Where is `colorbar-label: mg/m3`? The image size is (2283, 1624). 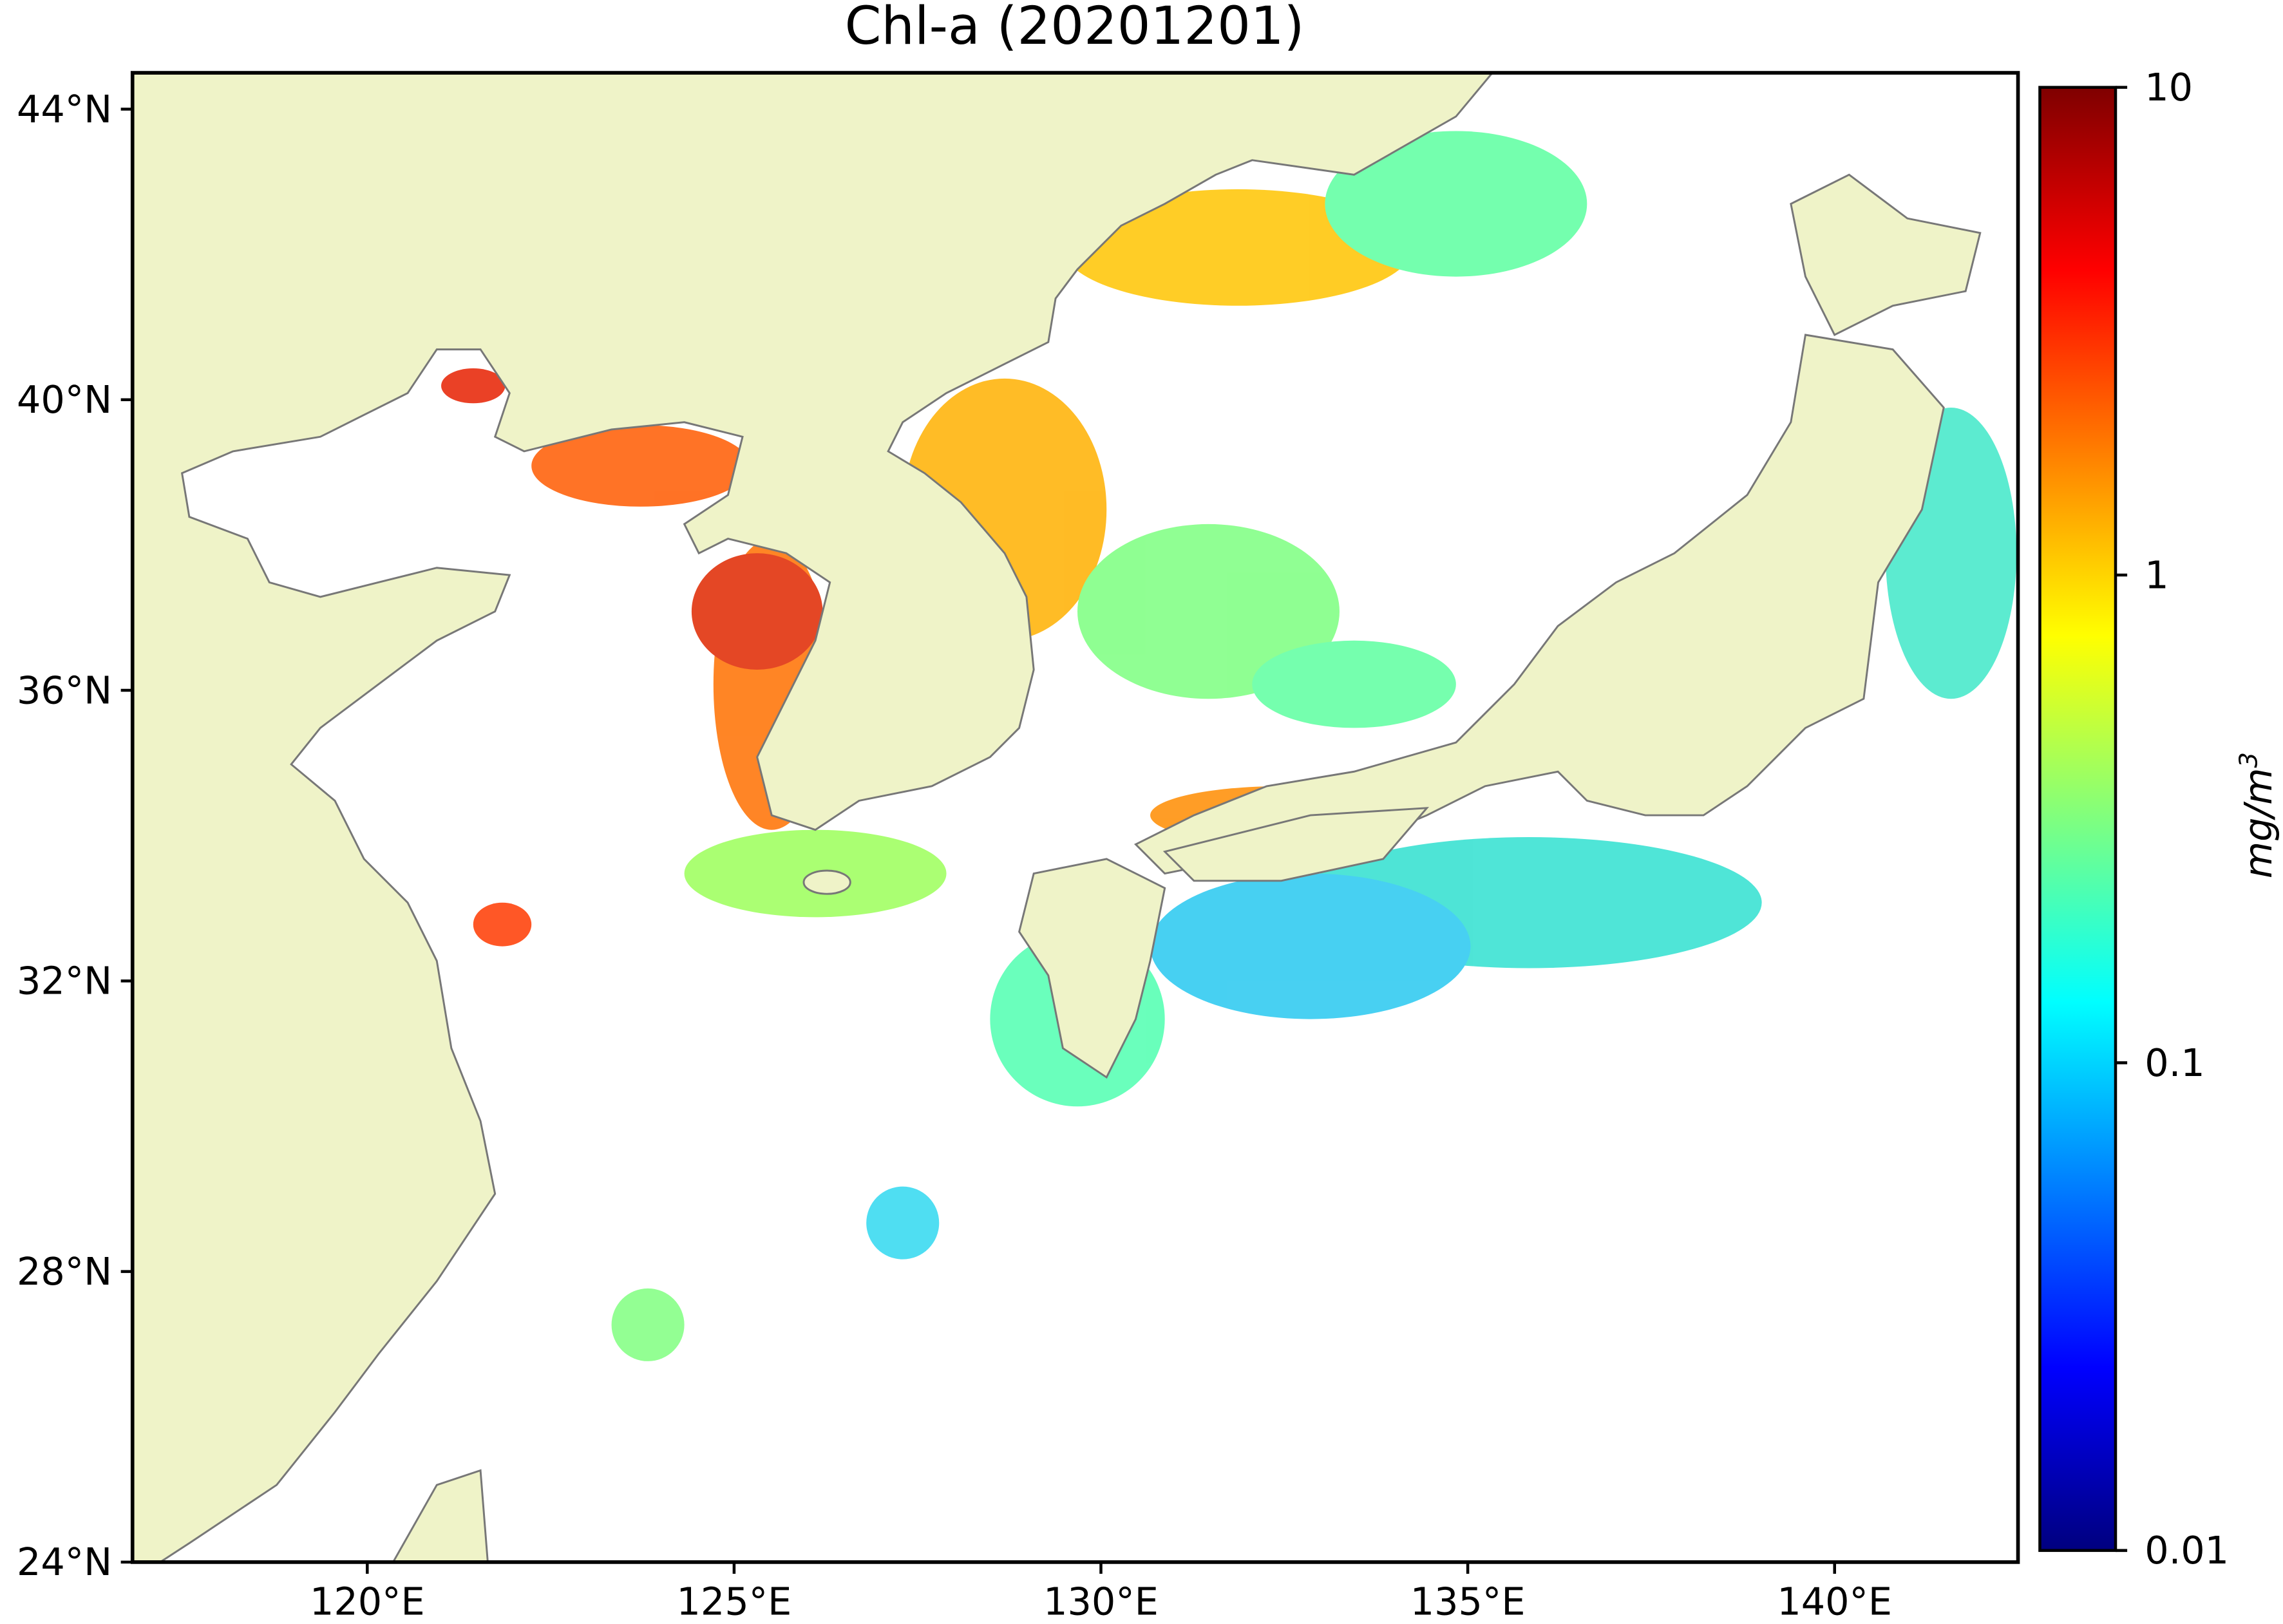 colorbar-label: mg/m3 is located at coordinates (2257, 815).